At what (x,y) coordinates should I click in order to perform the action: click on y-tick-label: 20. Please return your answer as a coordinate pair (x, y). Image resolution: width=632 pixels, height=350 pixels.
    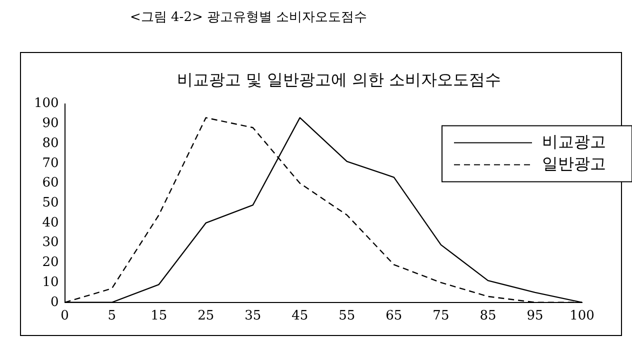
    Looking at the image, I should click on (50, 262).